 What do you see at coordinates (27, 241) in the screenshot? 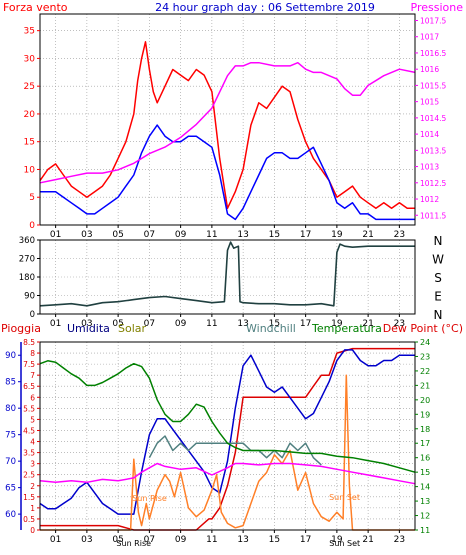
I see `y-tick-label: 360` at bounding box center [27, 241].